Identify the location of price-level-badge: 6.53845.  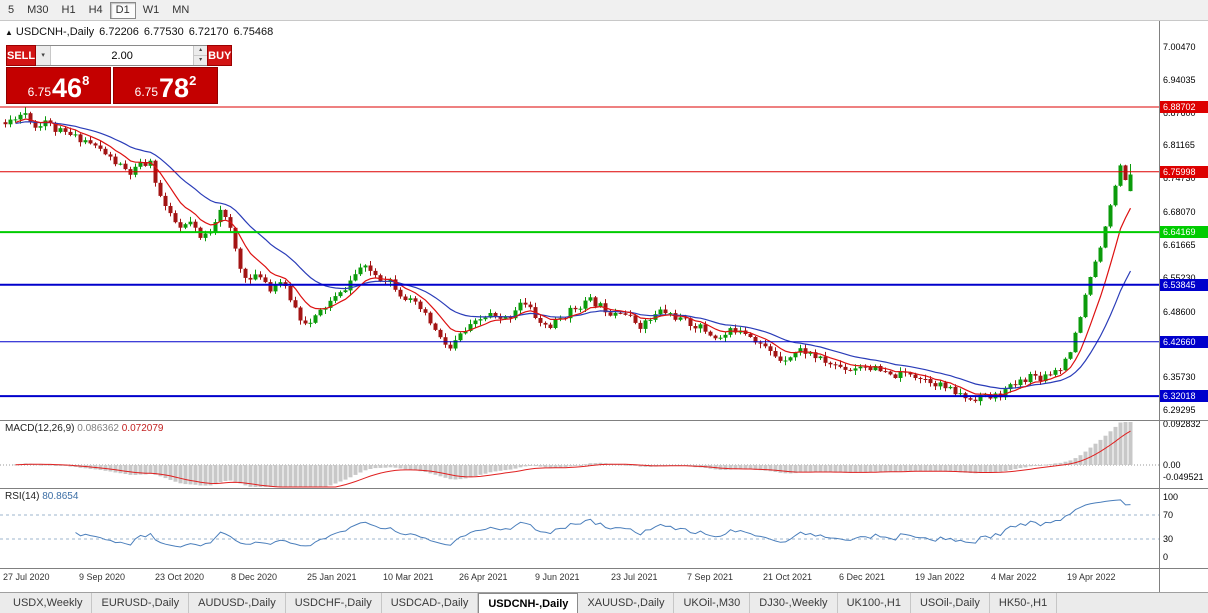
(1184, 284).